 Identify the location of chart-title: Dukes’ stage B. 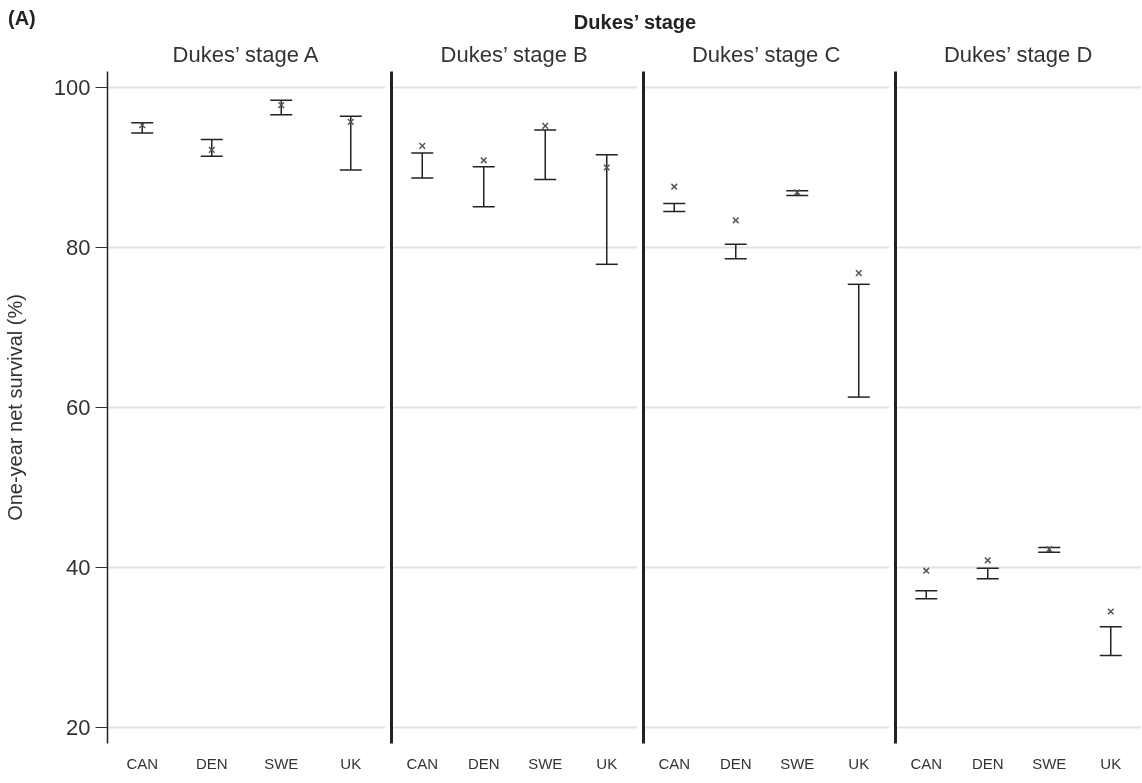
(514, 54).